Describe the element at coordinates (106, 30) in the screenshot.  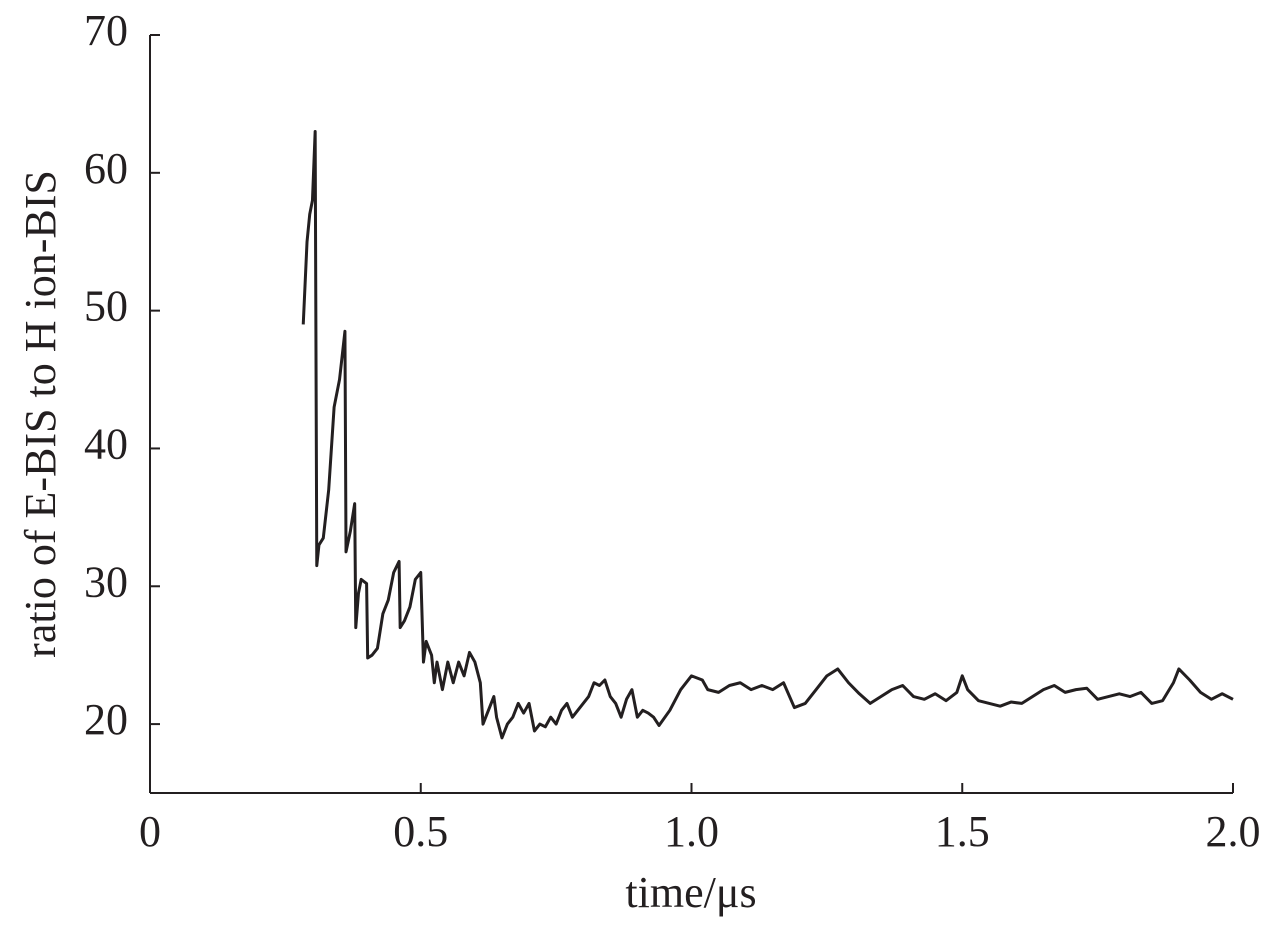
I see `y-tick-label: 70` at that location.